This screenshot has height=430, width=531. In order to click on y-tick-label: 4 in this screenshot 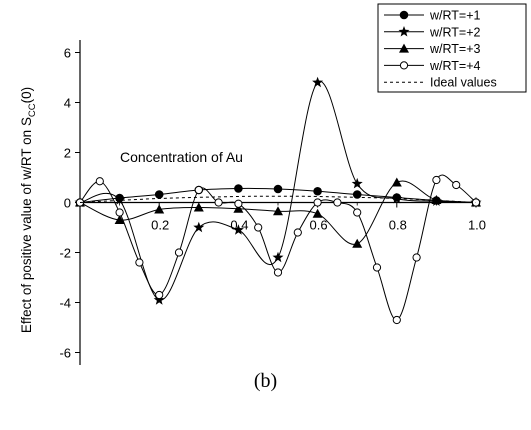, I will do `click(67, 103)`.